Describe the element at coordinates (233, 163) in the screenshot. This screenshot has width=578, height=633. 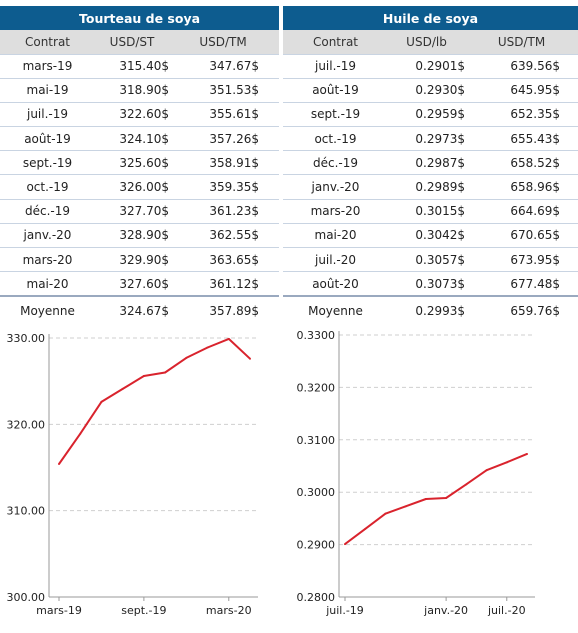
I see `table-row-cell: 358.91$` at that location.